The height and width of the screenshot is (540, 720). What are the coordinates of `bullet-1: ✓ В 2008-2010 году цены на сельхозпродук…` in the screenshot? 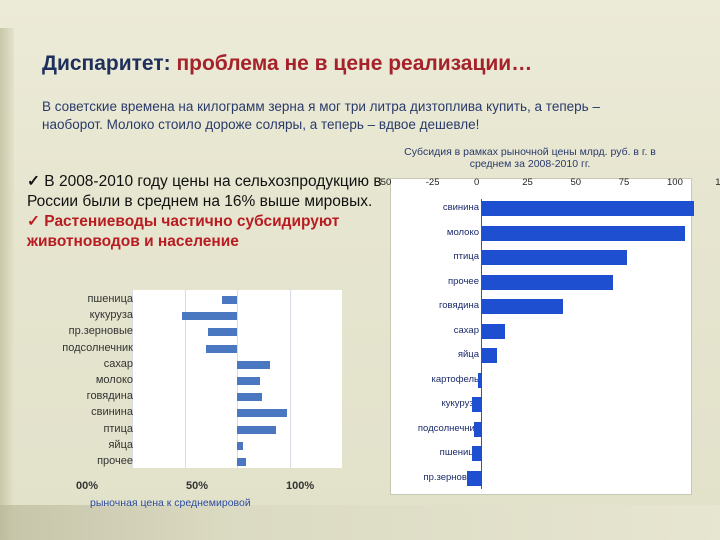 It's located at (227, 192).